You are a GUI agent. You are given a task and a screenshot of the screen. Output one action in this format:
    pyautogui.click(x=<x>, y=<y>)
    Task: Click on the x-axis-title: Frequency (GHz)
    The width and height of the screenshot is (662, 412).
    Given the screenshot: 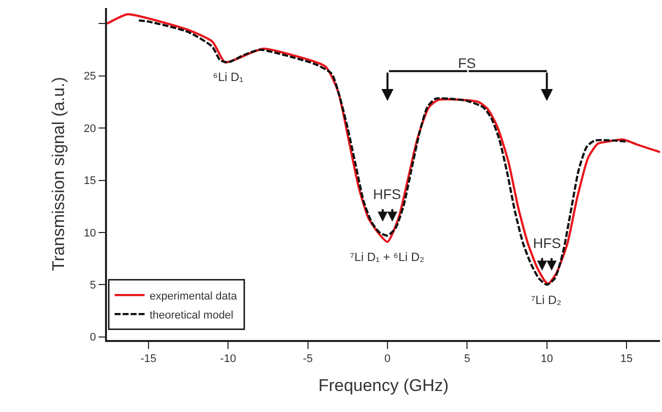 What is the action you would take?
    pyautogui.click(x=383, y=385)
    